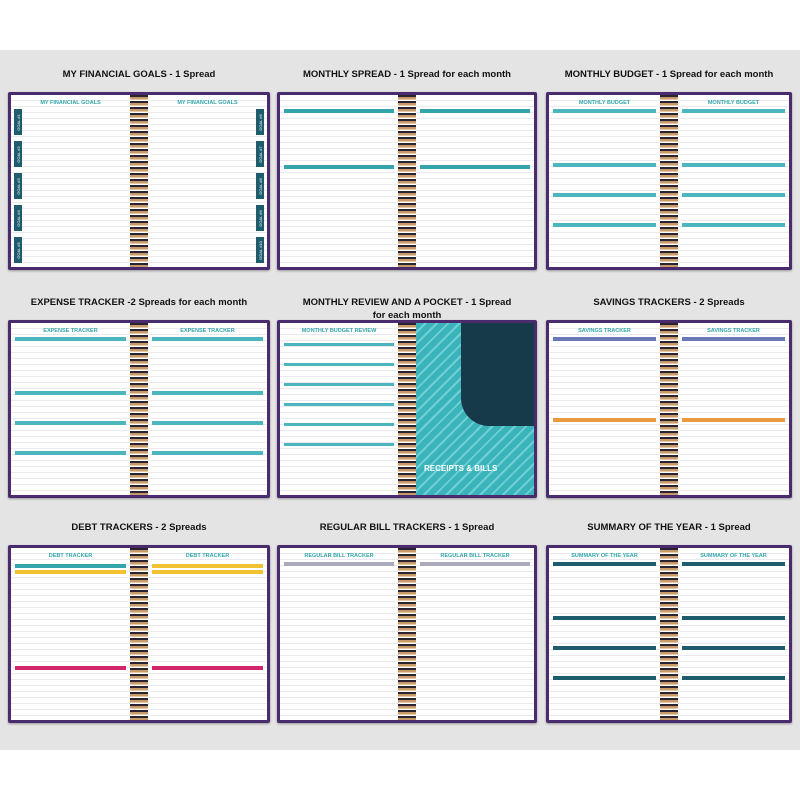  Describe the element at coordinates (339, 409) in the screenshot. I see `left-page: MONTHLY BUDGET REVIEW` at that location.